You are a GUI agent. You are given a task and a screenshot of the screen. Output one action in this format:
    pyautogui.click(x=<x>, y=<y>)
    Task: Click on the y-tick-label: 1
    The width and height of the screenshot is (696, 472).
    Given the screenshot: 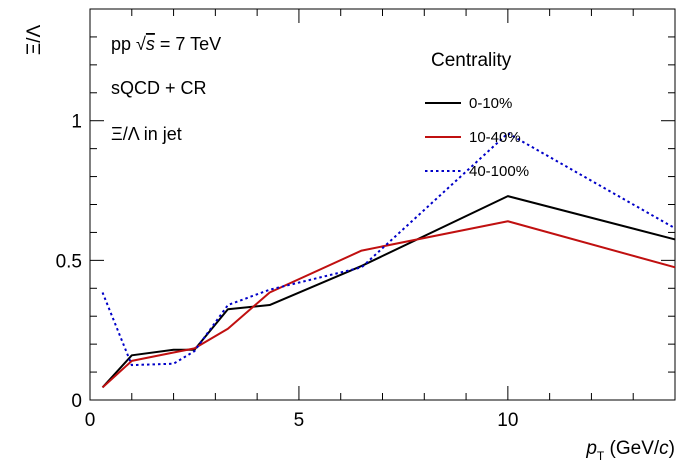 What is the action you would take?
    pyautogui.click(x=76, y=122)
    